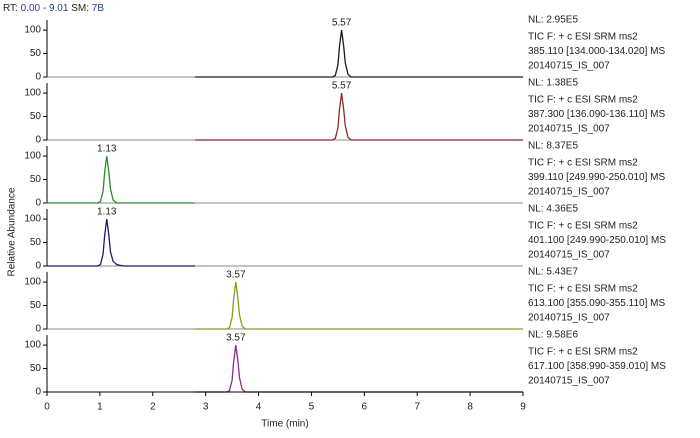 The image size is (700, 438). Describe the element at coordinates (553, 146) in the screenshot. I see `nl-label: NL: 8.37E5` at that location.